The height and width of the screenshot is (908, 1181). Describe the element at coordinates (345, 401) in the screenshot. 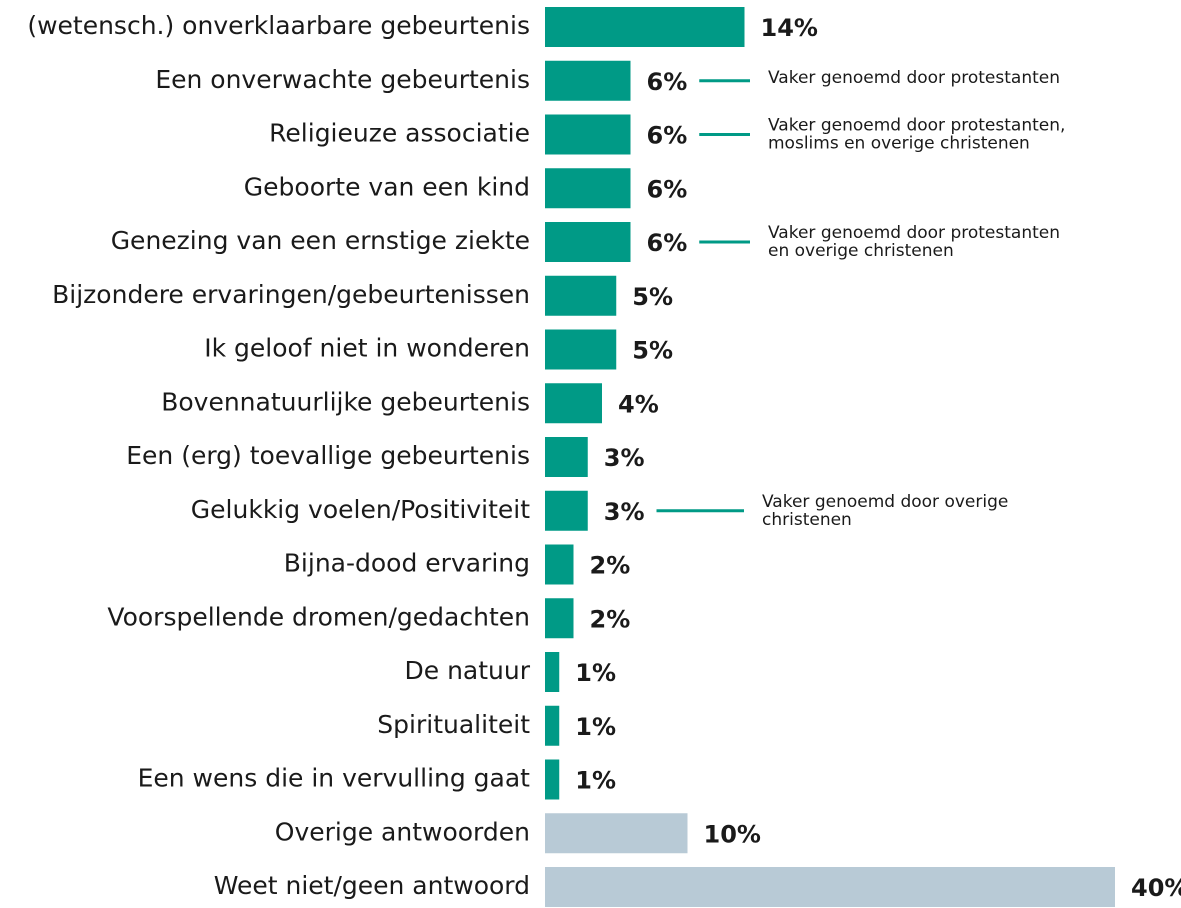

I see `category-label: Bovennatuurlijke gebeurtenis` at that location.